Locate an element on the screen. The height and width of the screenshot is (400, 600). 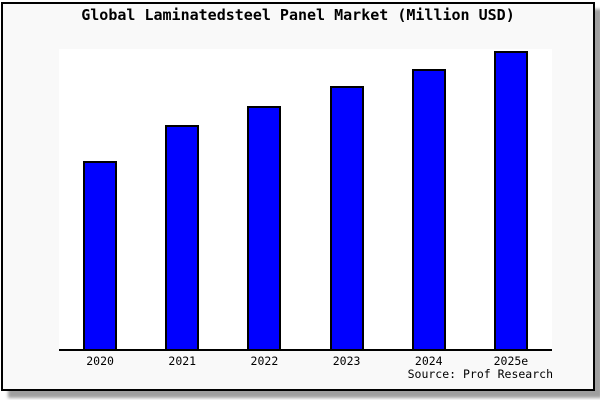
x-tick-label: 2022 is located at coordinates (264, 361).